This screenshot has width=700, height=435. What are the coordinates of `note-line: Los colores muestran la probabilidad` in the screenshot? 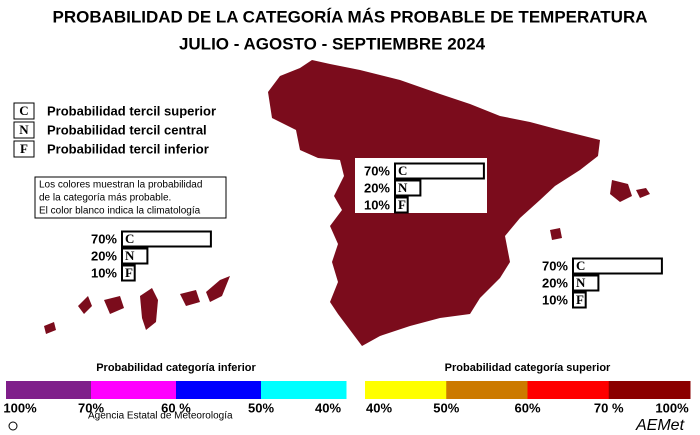 It's located at (120, 185).